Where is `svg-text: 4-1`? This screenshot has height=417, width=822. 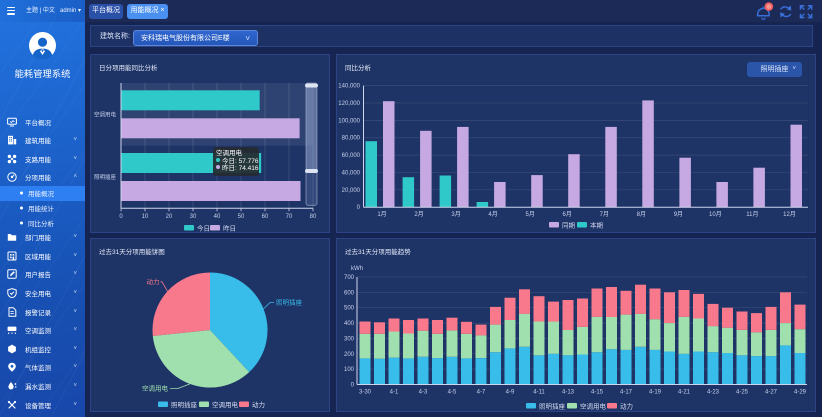
svg-text: 4-1 is located at coordinates (394, 393).